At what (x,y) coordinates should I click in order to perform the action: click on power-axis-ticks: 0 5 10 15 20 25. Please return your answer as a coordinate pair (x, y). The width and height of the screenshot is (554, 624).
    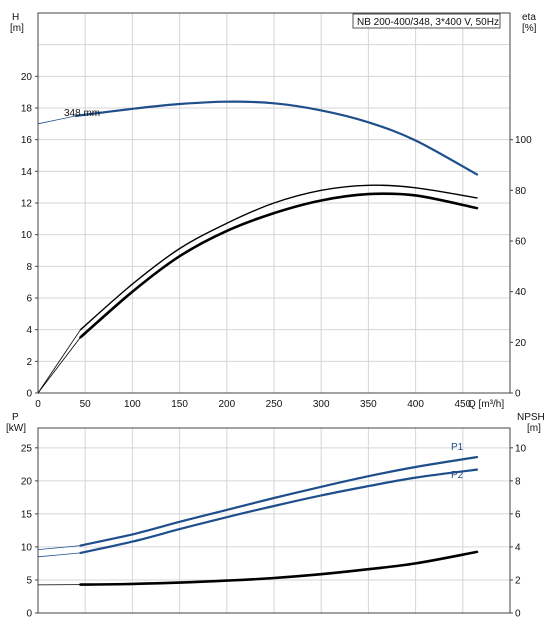
    Looking at the image, I should click on (29, 531).